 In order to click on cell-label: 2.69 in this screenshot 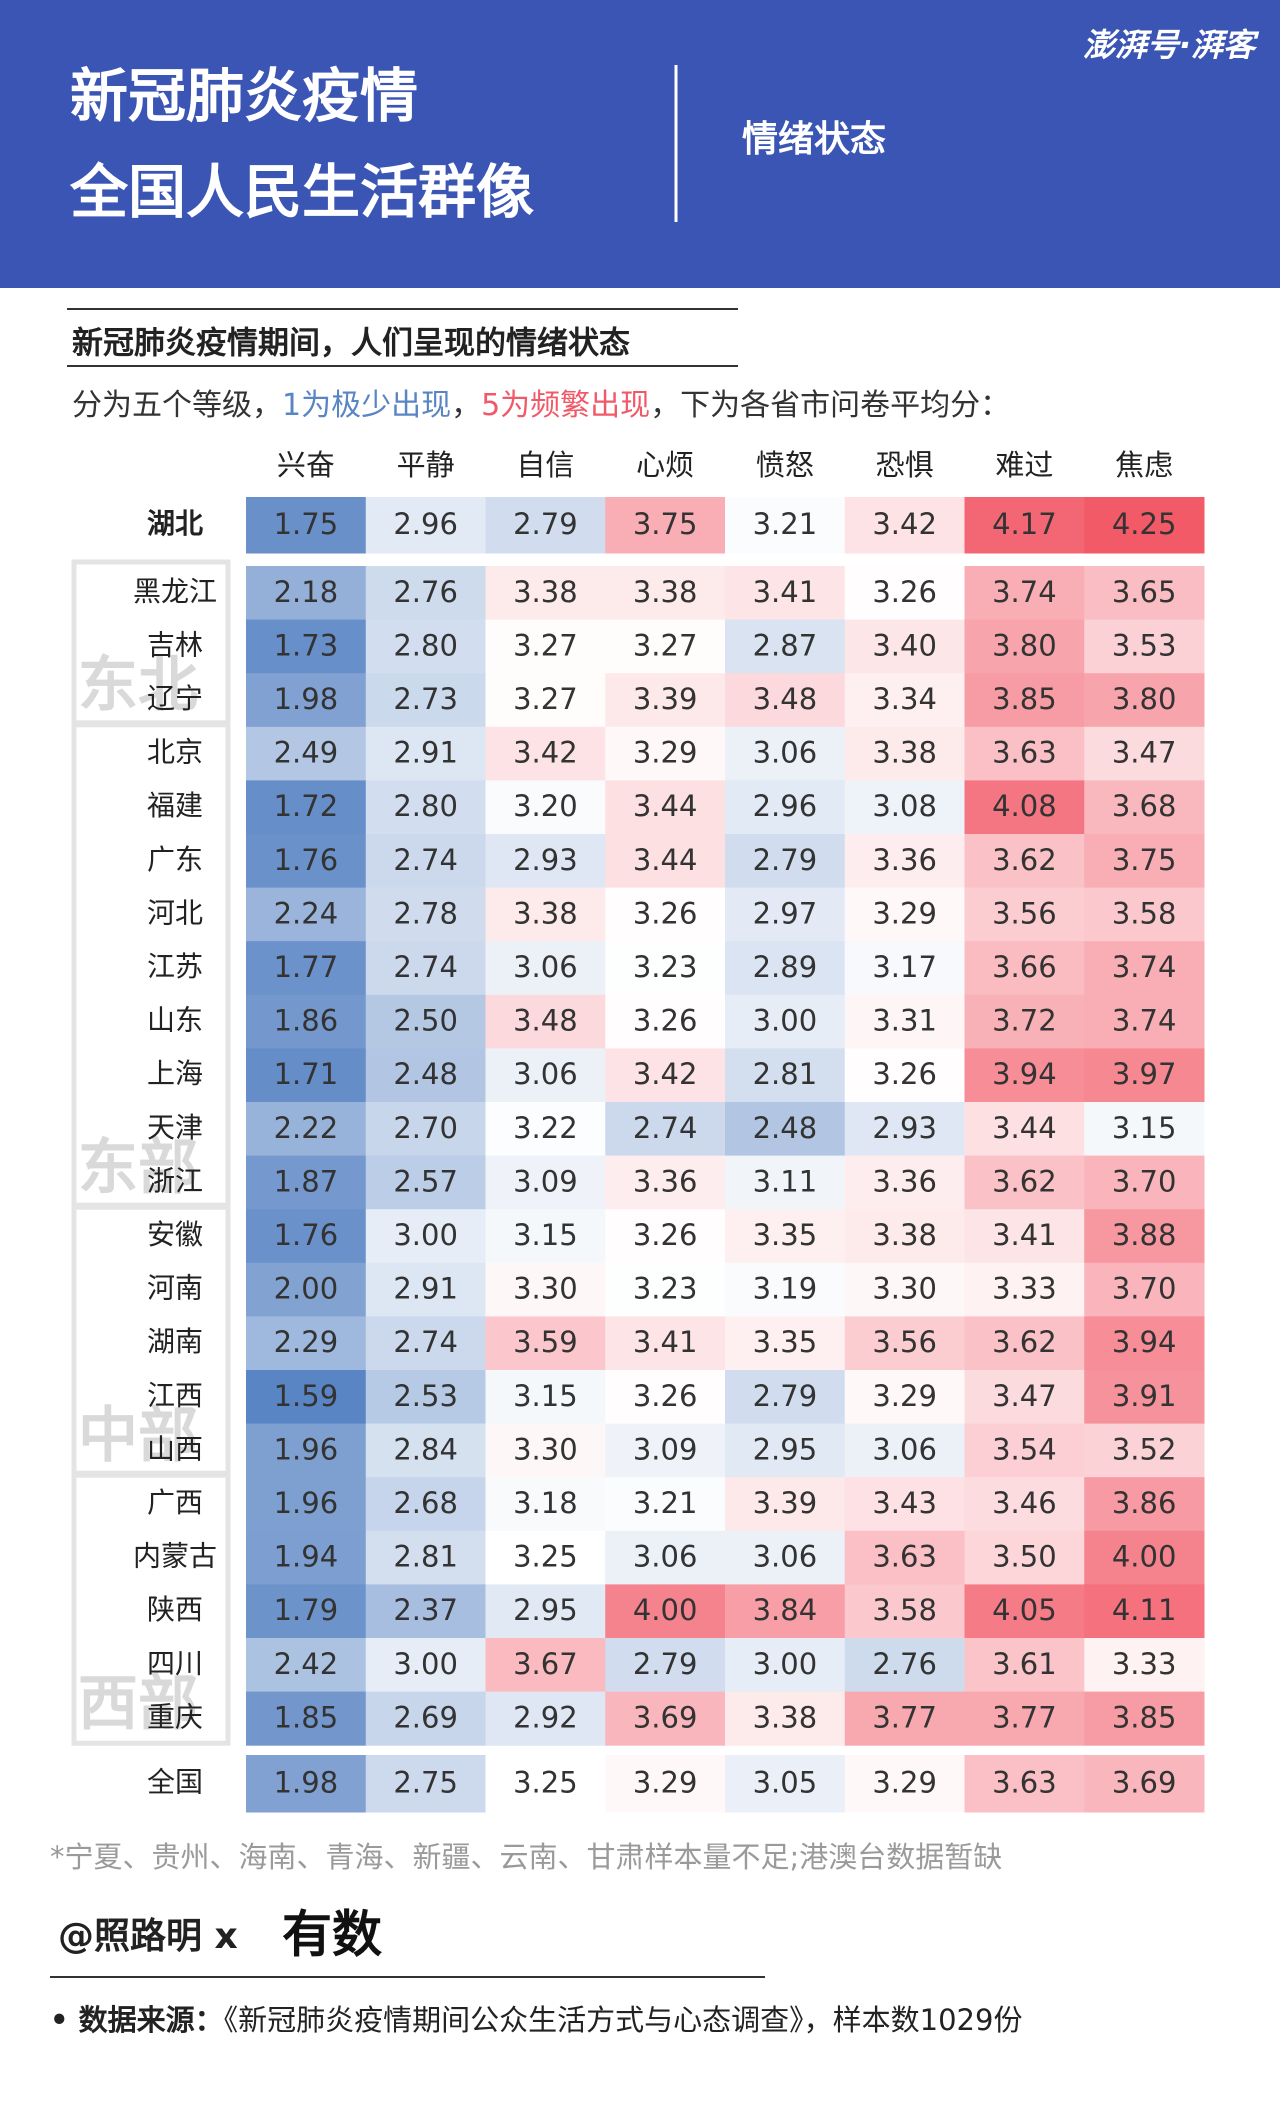, I will do `click(425, 1717)`.